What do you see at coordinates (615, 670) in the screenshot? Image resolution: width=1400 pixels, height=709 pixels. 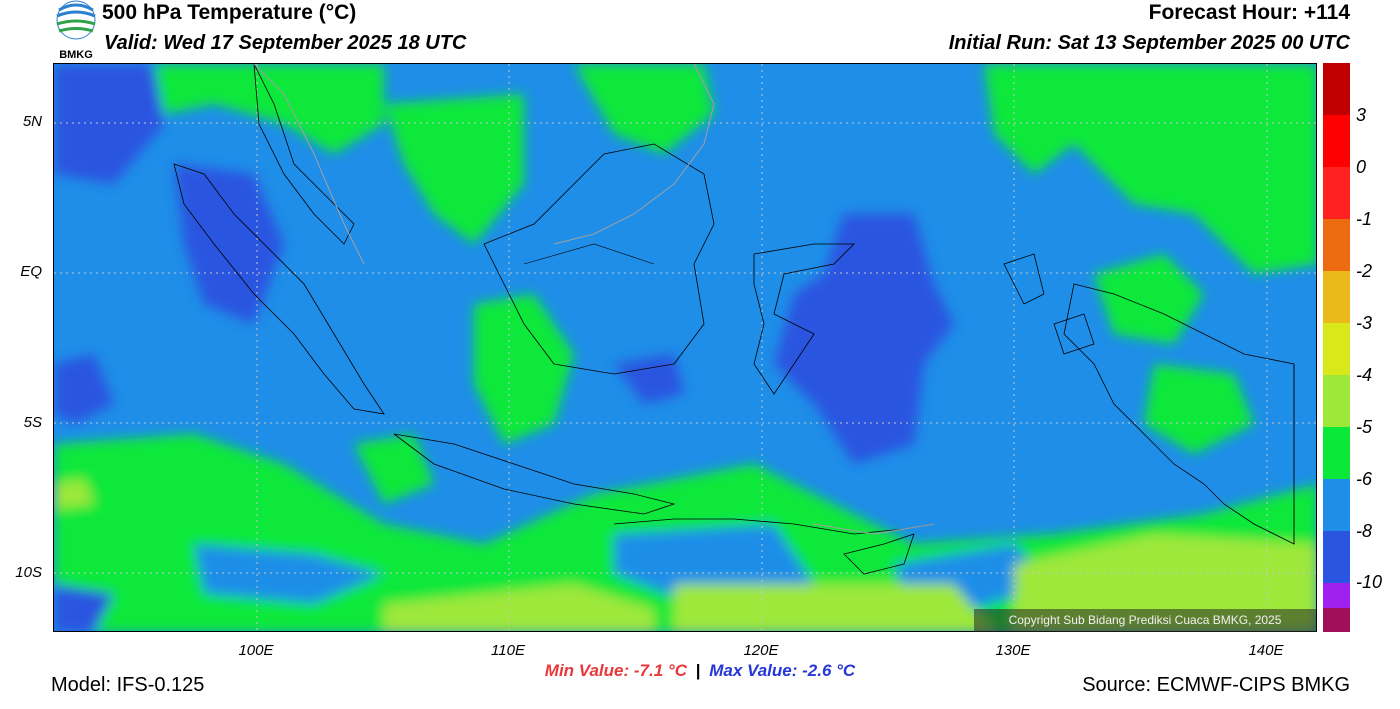 I see `min-value: Min Value: -7.1 °C` at bounding box center [615, 670].